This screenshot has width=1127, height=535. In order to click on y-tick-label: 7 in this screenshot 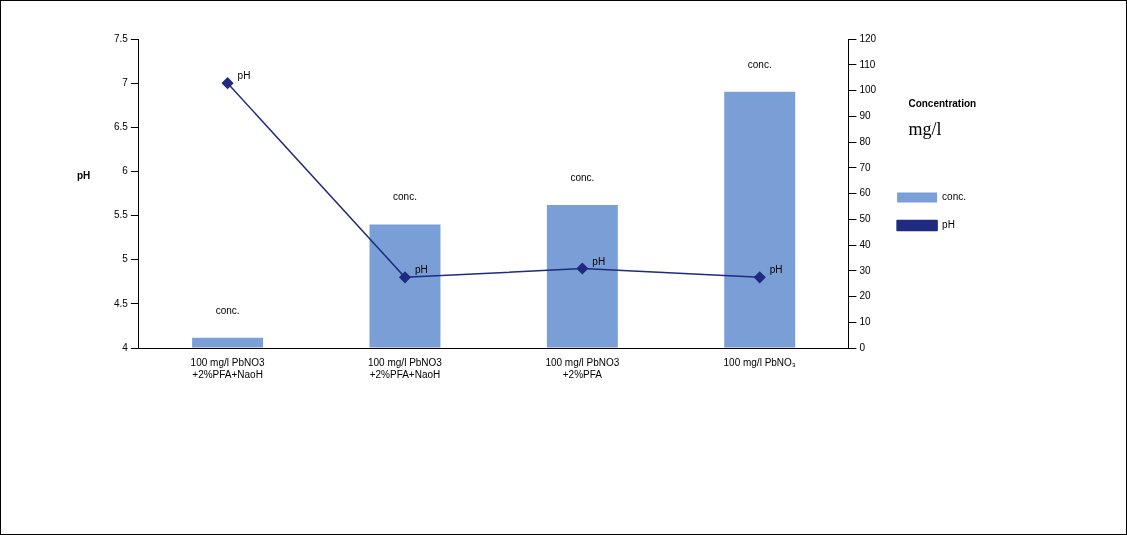, I will do `click(125, 82)`.